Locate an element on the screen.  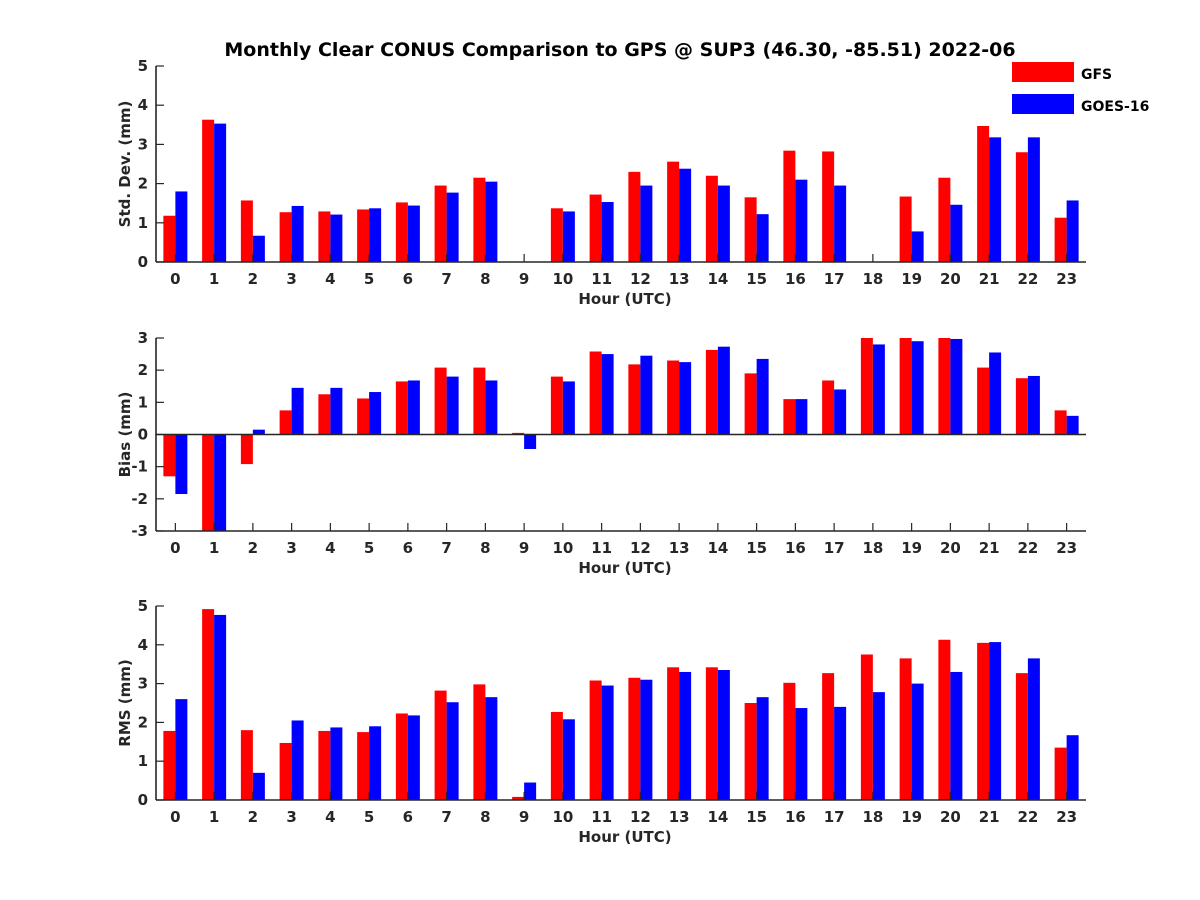
bias-y-tick-label: 1 is located at coordinates (143, 402).